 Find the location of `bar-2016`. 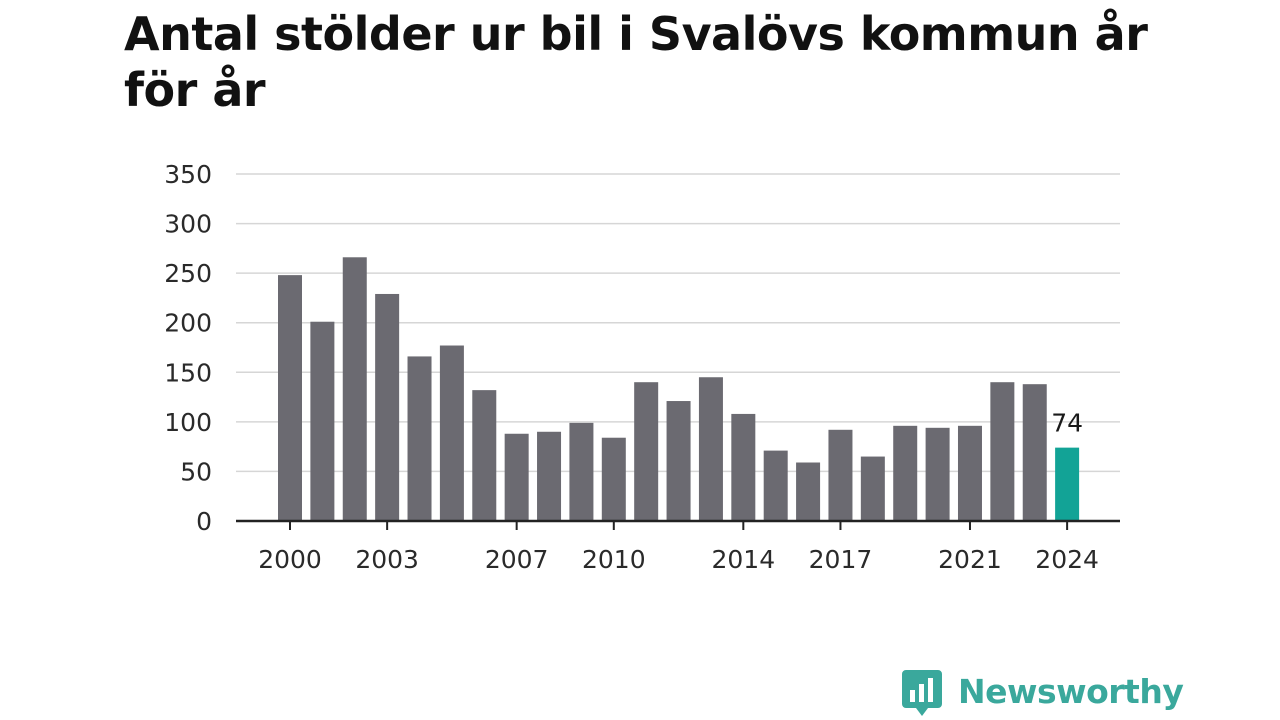

bar-2016 is located at coordinates (808, 491).